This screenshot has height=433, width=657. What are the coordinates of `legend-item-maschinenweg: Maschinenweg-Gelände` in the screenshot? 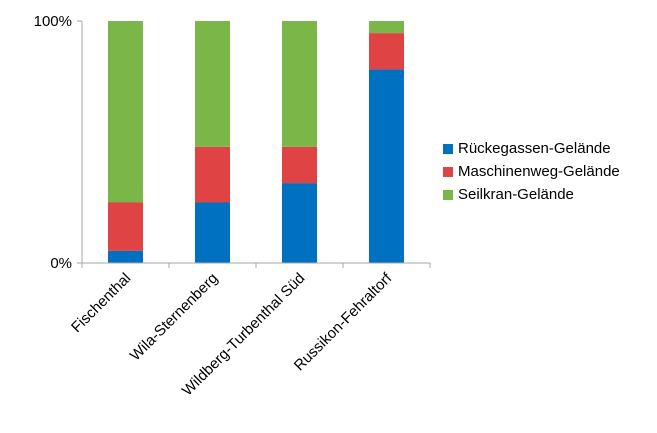 It's located at (531, 171).